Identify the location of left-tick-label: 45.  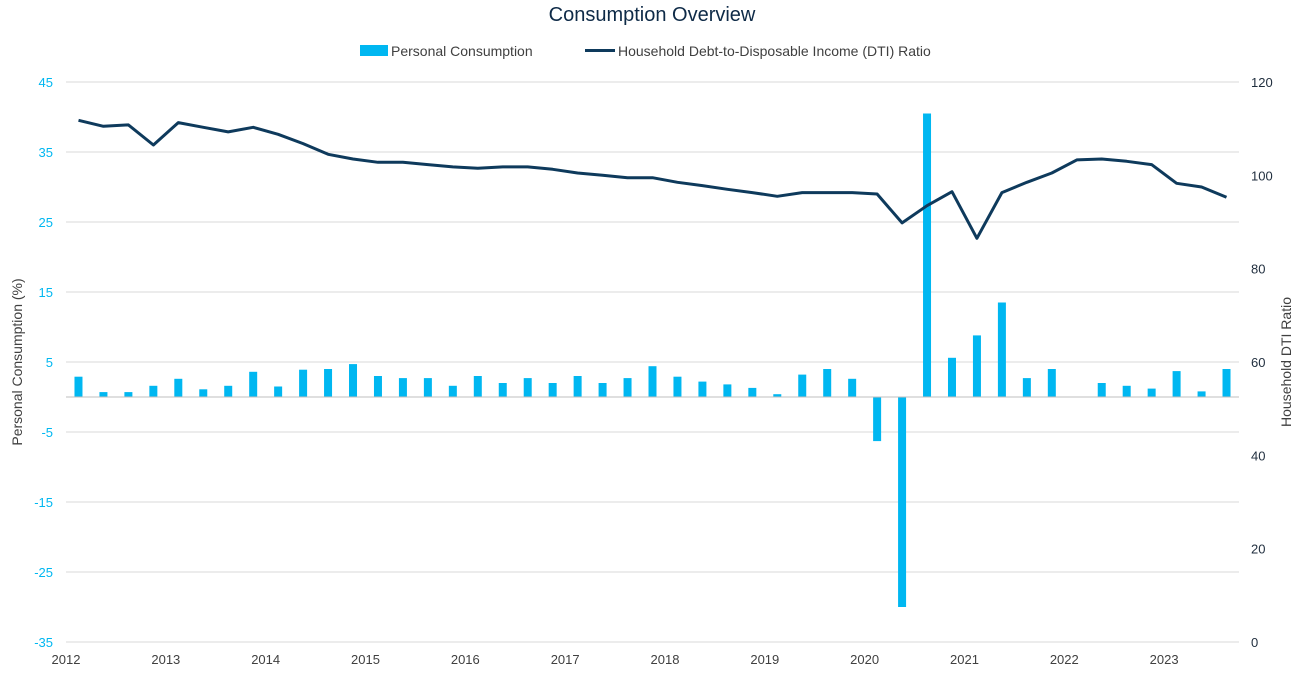
(46, 82).